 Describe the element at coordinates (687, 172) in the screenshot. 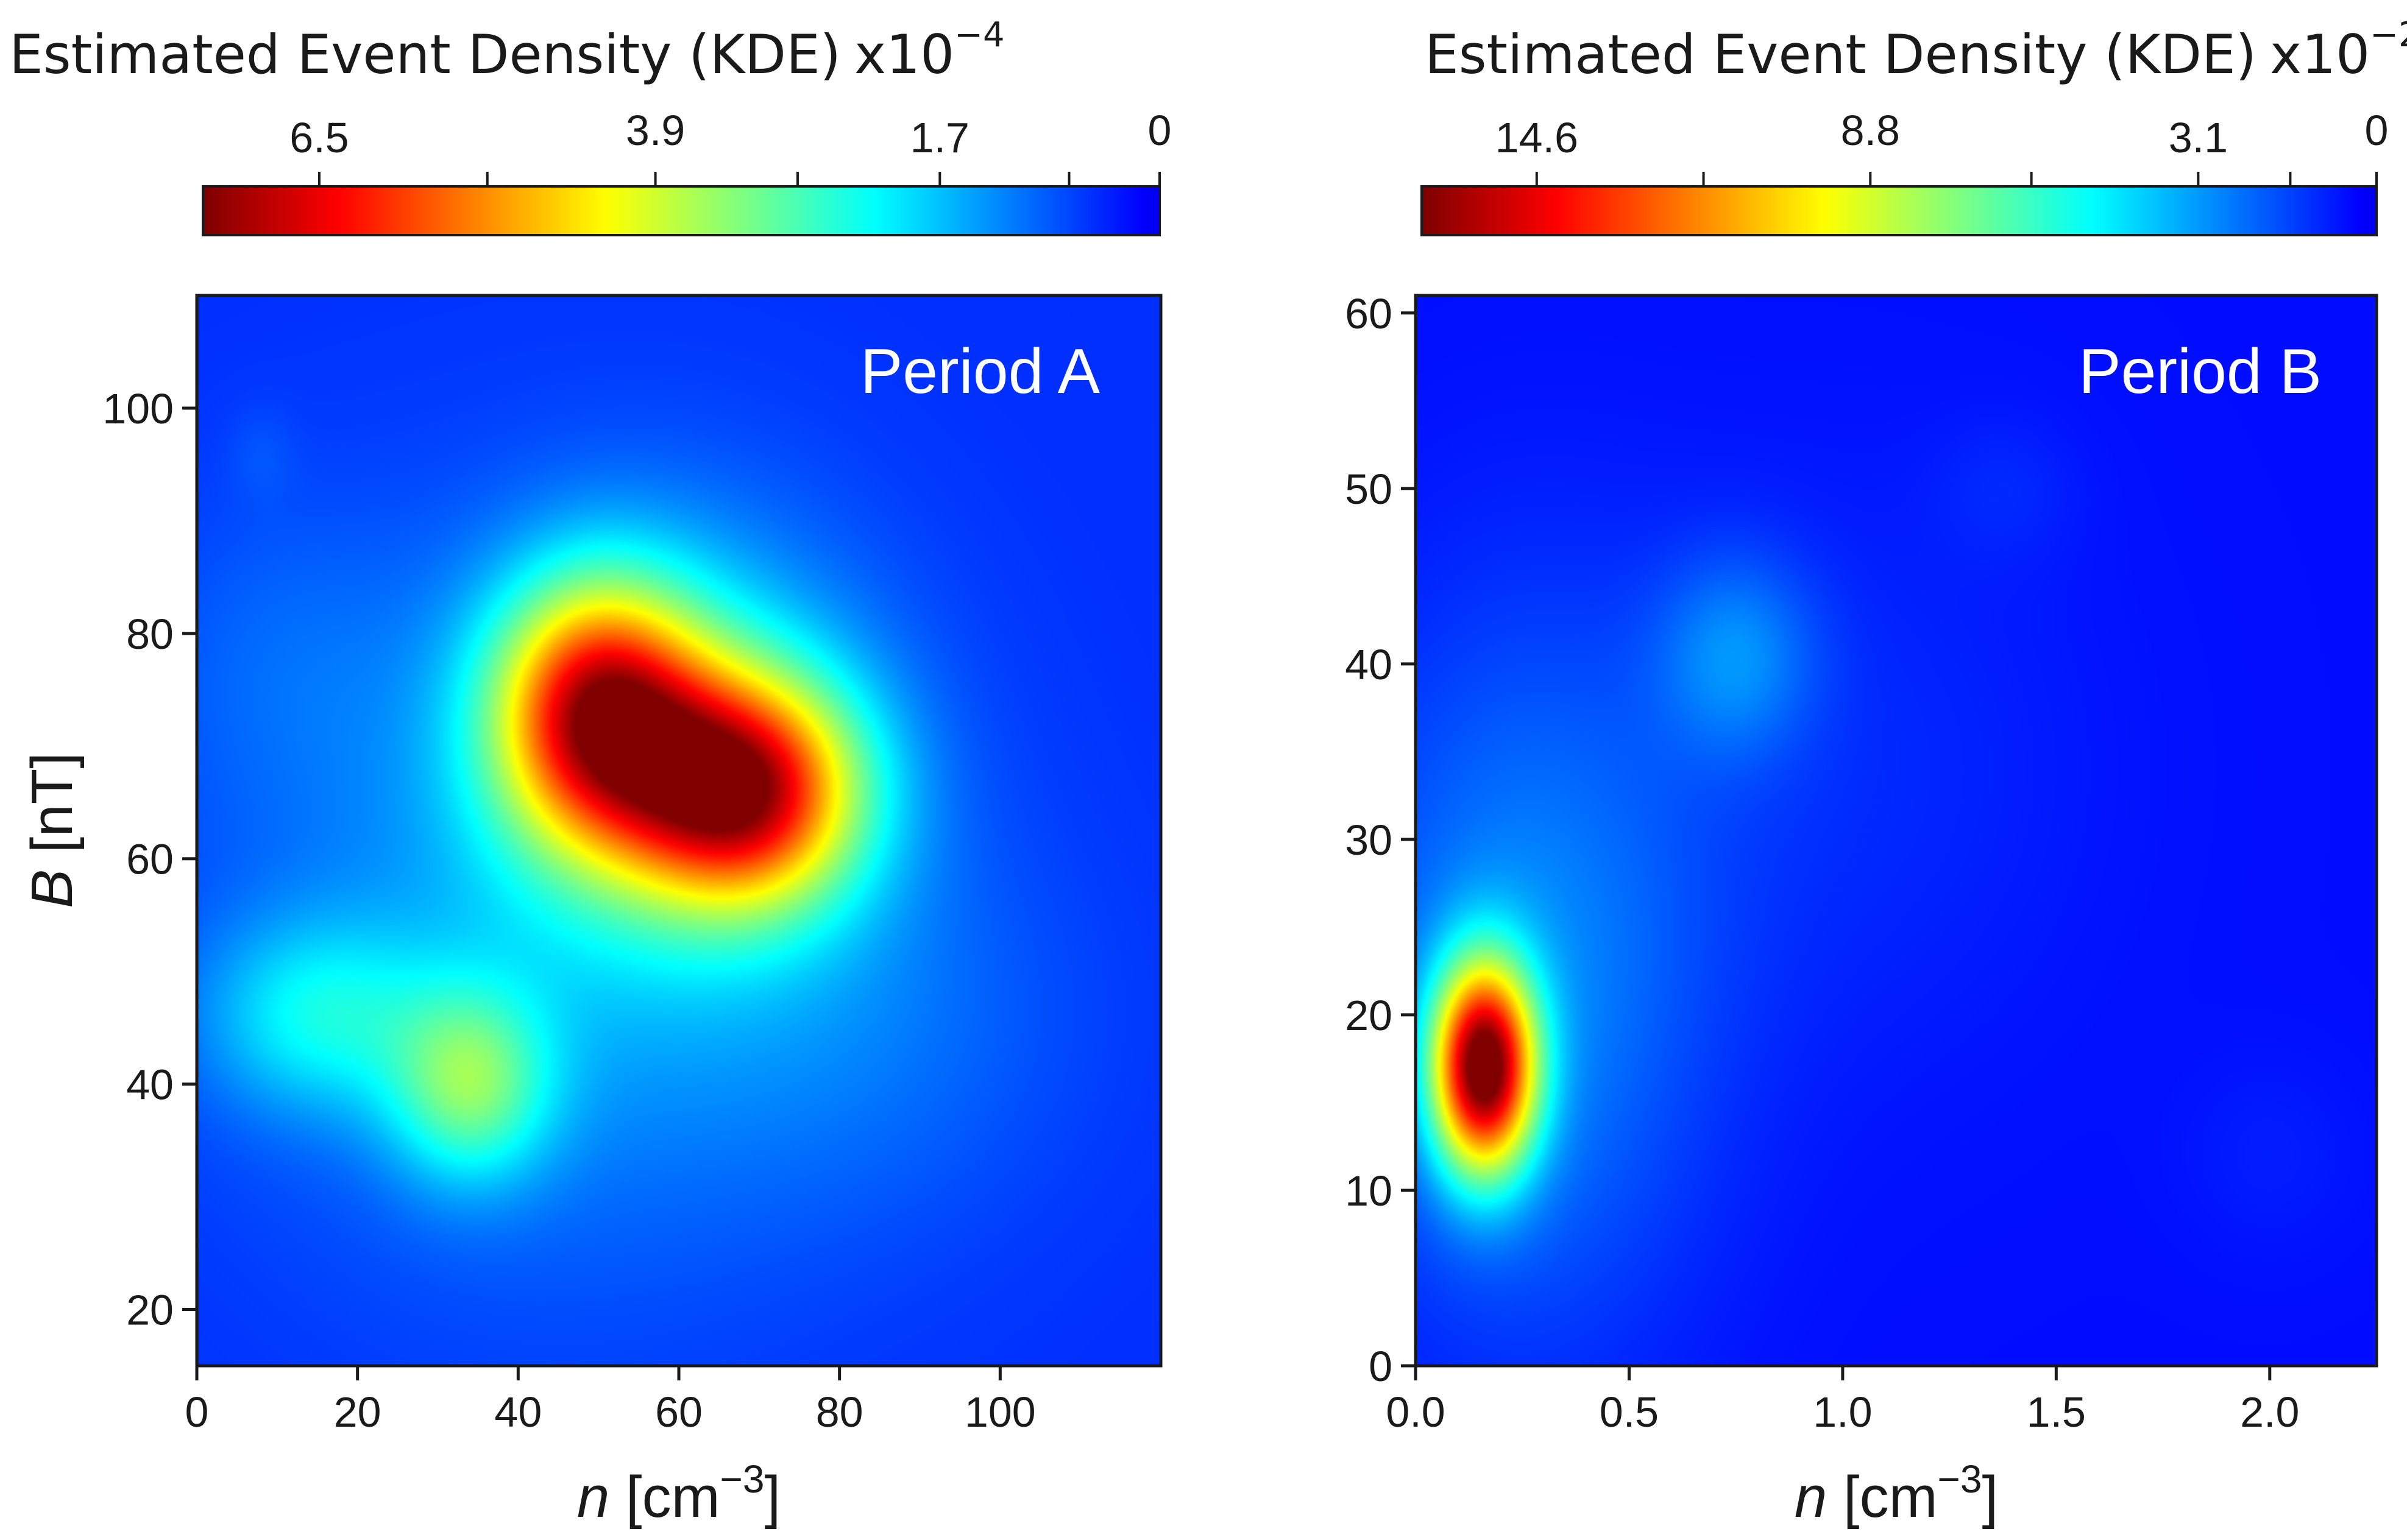

I see `colorbar-a: 6.5 3.9 1.7 0` at that location.